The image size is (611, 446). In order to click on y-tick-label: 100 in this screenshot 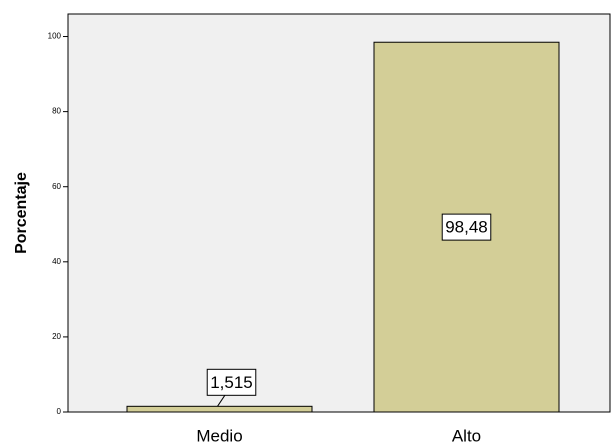, I will do `click(55, 36)`.